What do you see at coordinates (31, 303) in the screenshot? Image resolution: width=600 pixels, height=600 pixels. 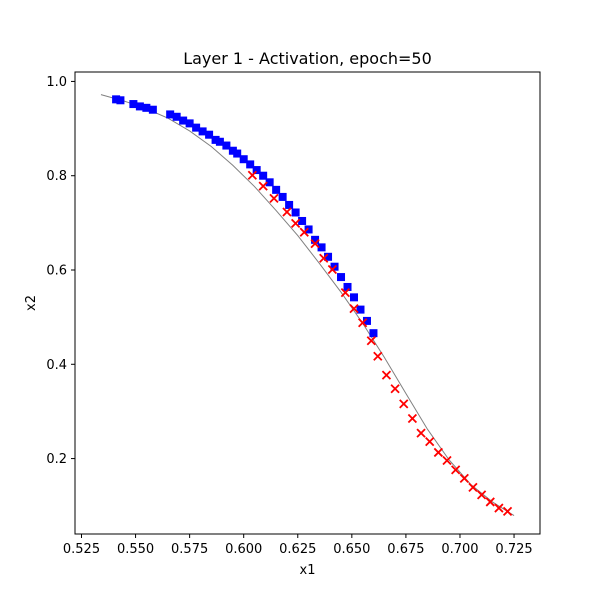 I see `y-axis-title: x2` at bounding box center [31, 303].